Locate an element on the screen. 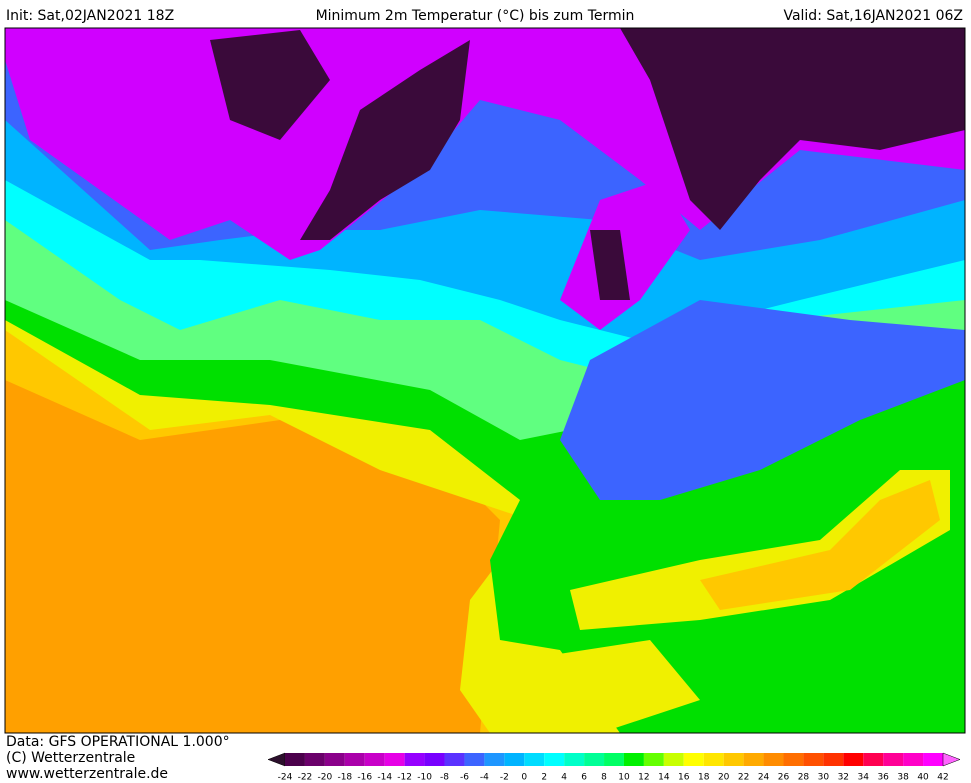  colorbar-tick-label: 6 is located at coordinates (584, 778).